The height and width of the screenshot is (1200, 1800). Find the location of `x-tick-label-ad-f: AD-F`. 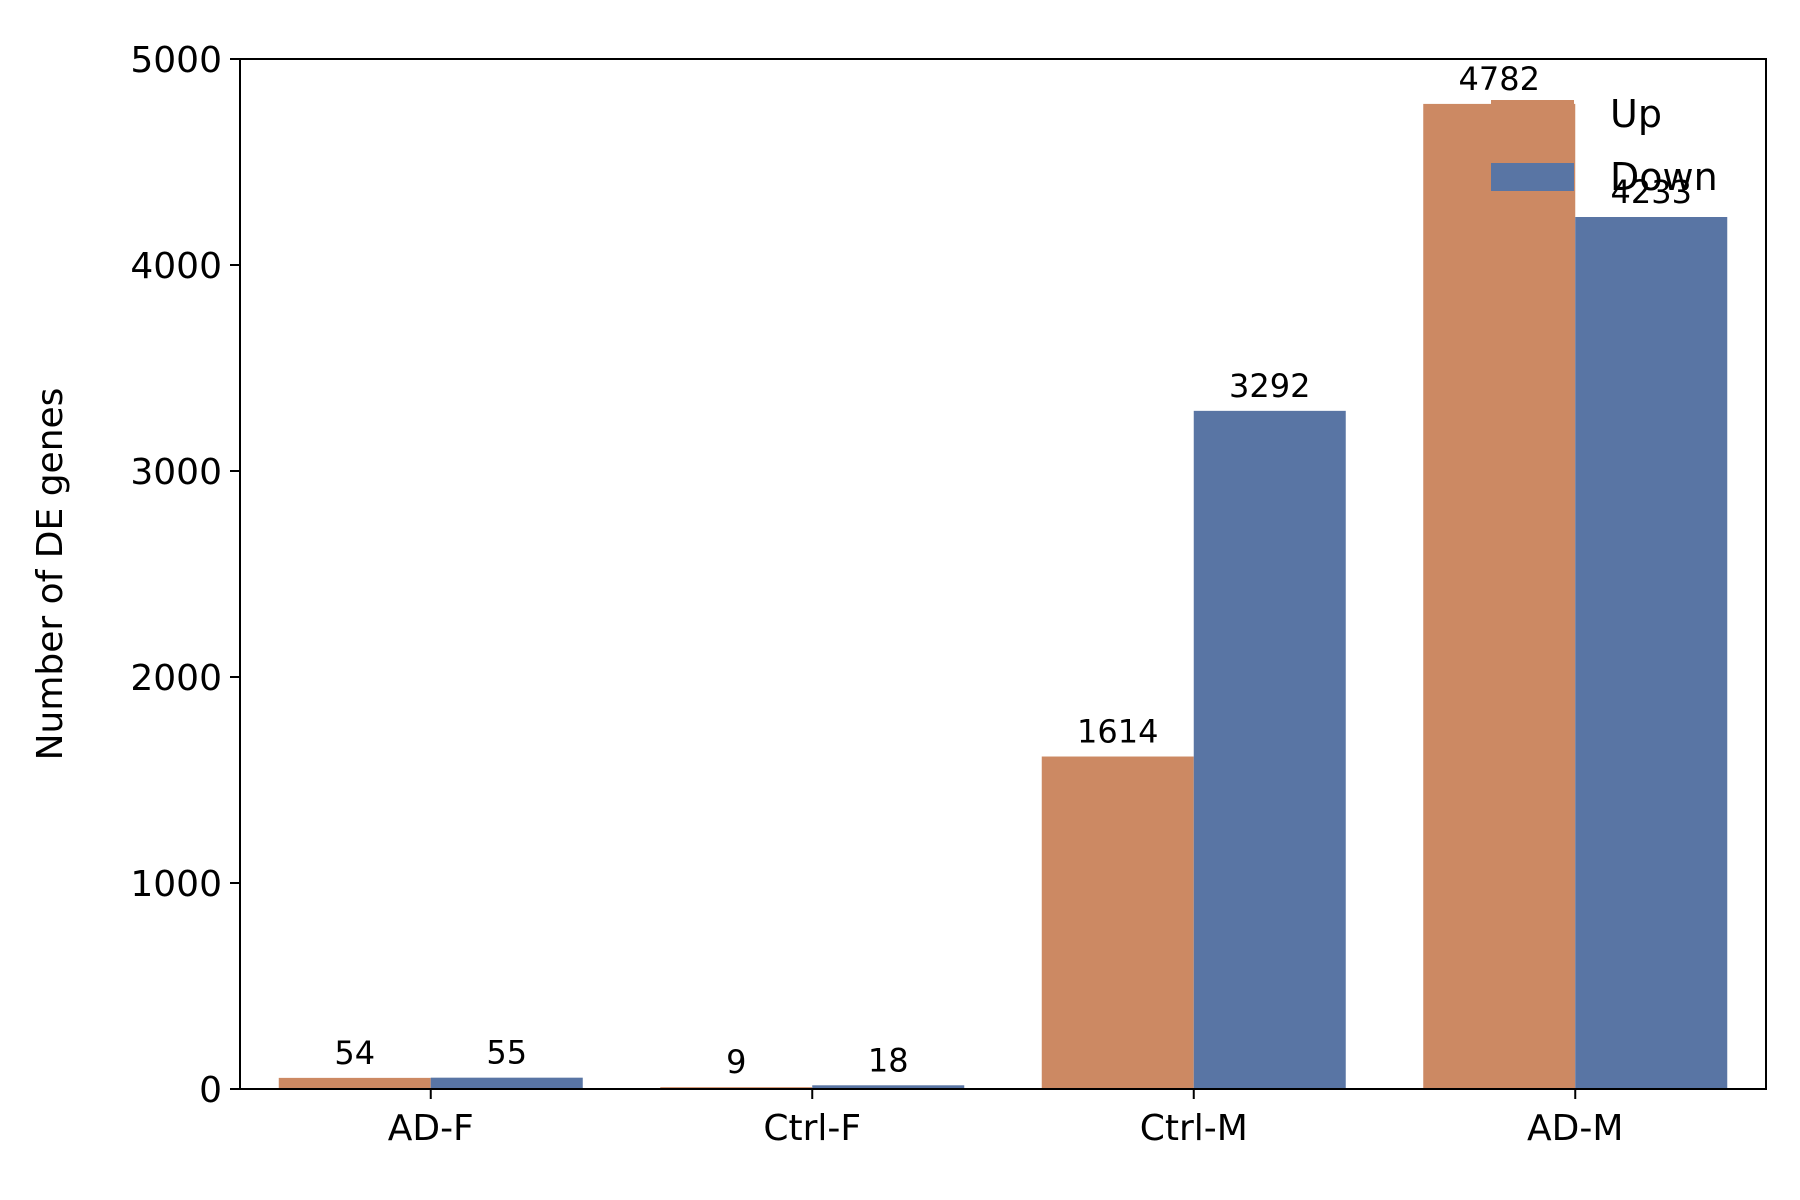

x-tick-label-ad-f: AD-F is located at coordinates (431, 1128).